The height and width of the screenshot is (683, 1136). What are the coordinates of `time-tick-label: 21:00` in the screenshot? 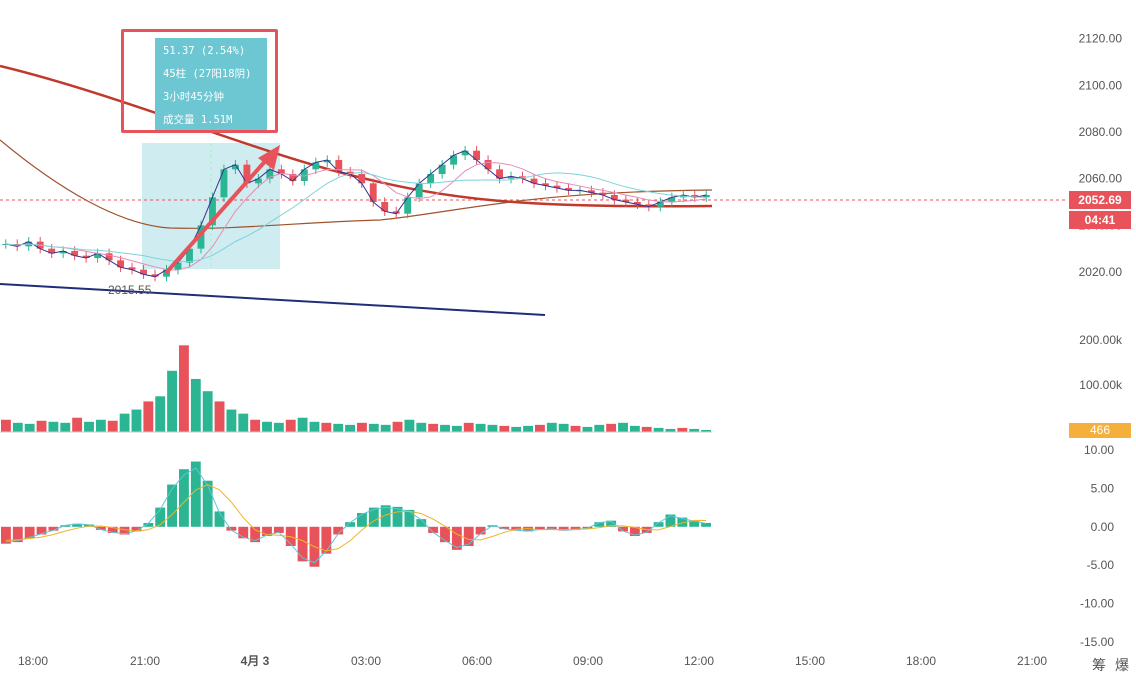 It's located at (145, 661).